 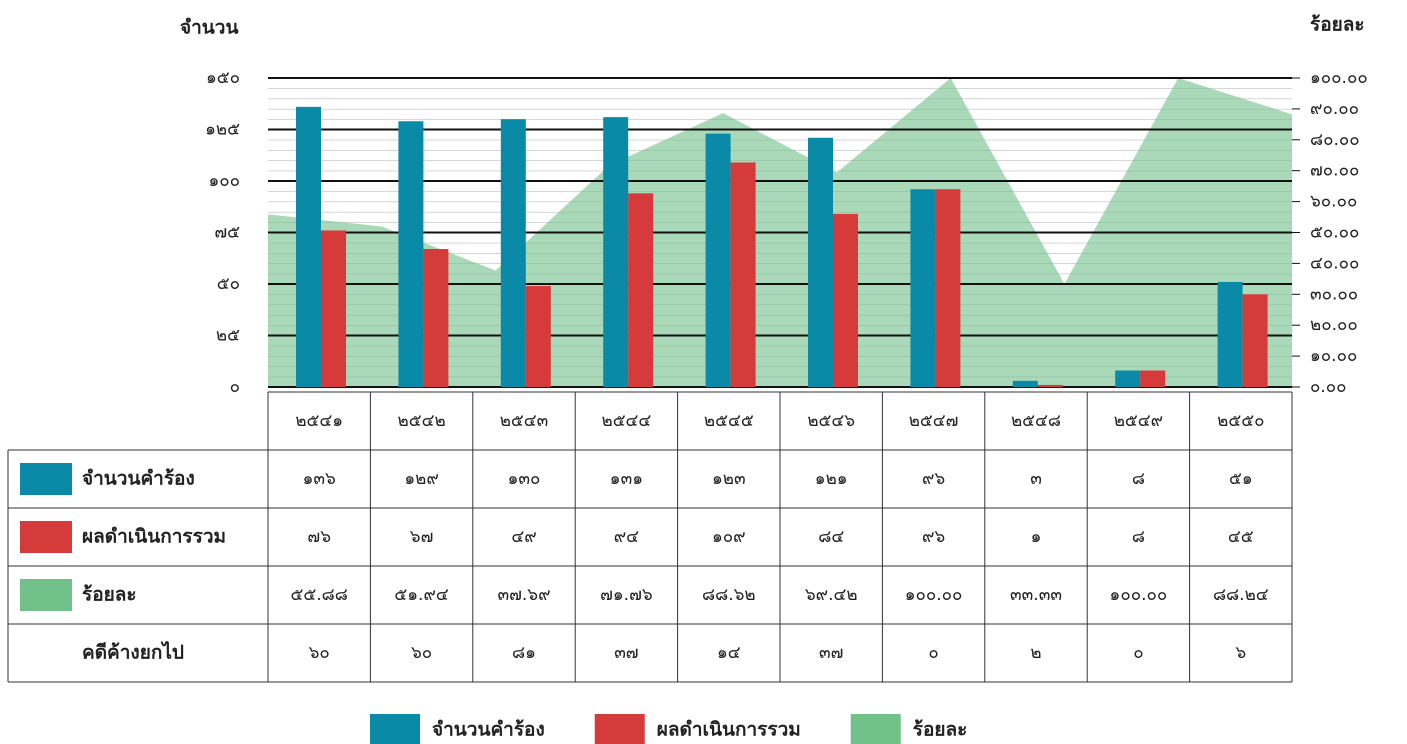 What do you see at coordinates (1334, 294) in the screenshot?
I see `y2-tick-label: ๓๐.๐๐` at bounding box center [1334, 294].